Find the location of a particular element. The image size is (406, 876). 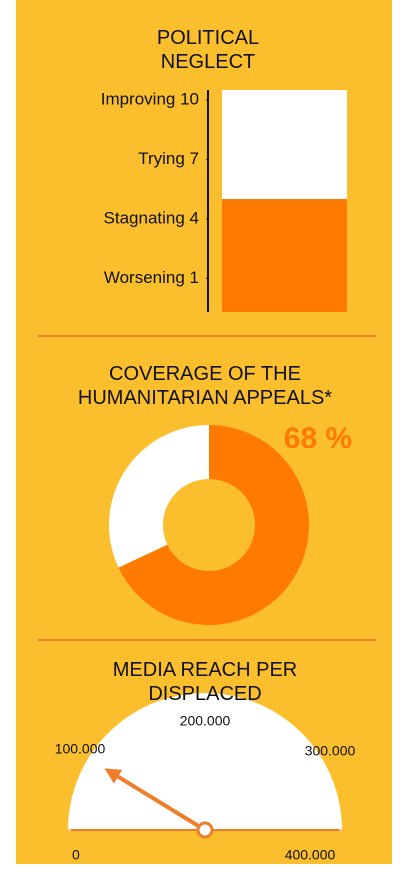

chart-title: MEDIA REACH PER DISPLACED is located at coordinates (205, 682).